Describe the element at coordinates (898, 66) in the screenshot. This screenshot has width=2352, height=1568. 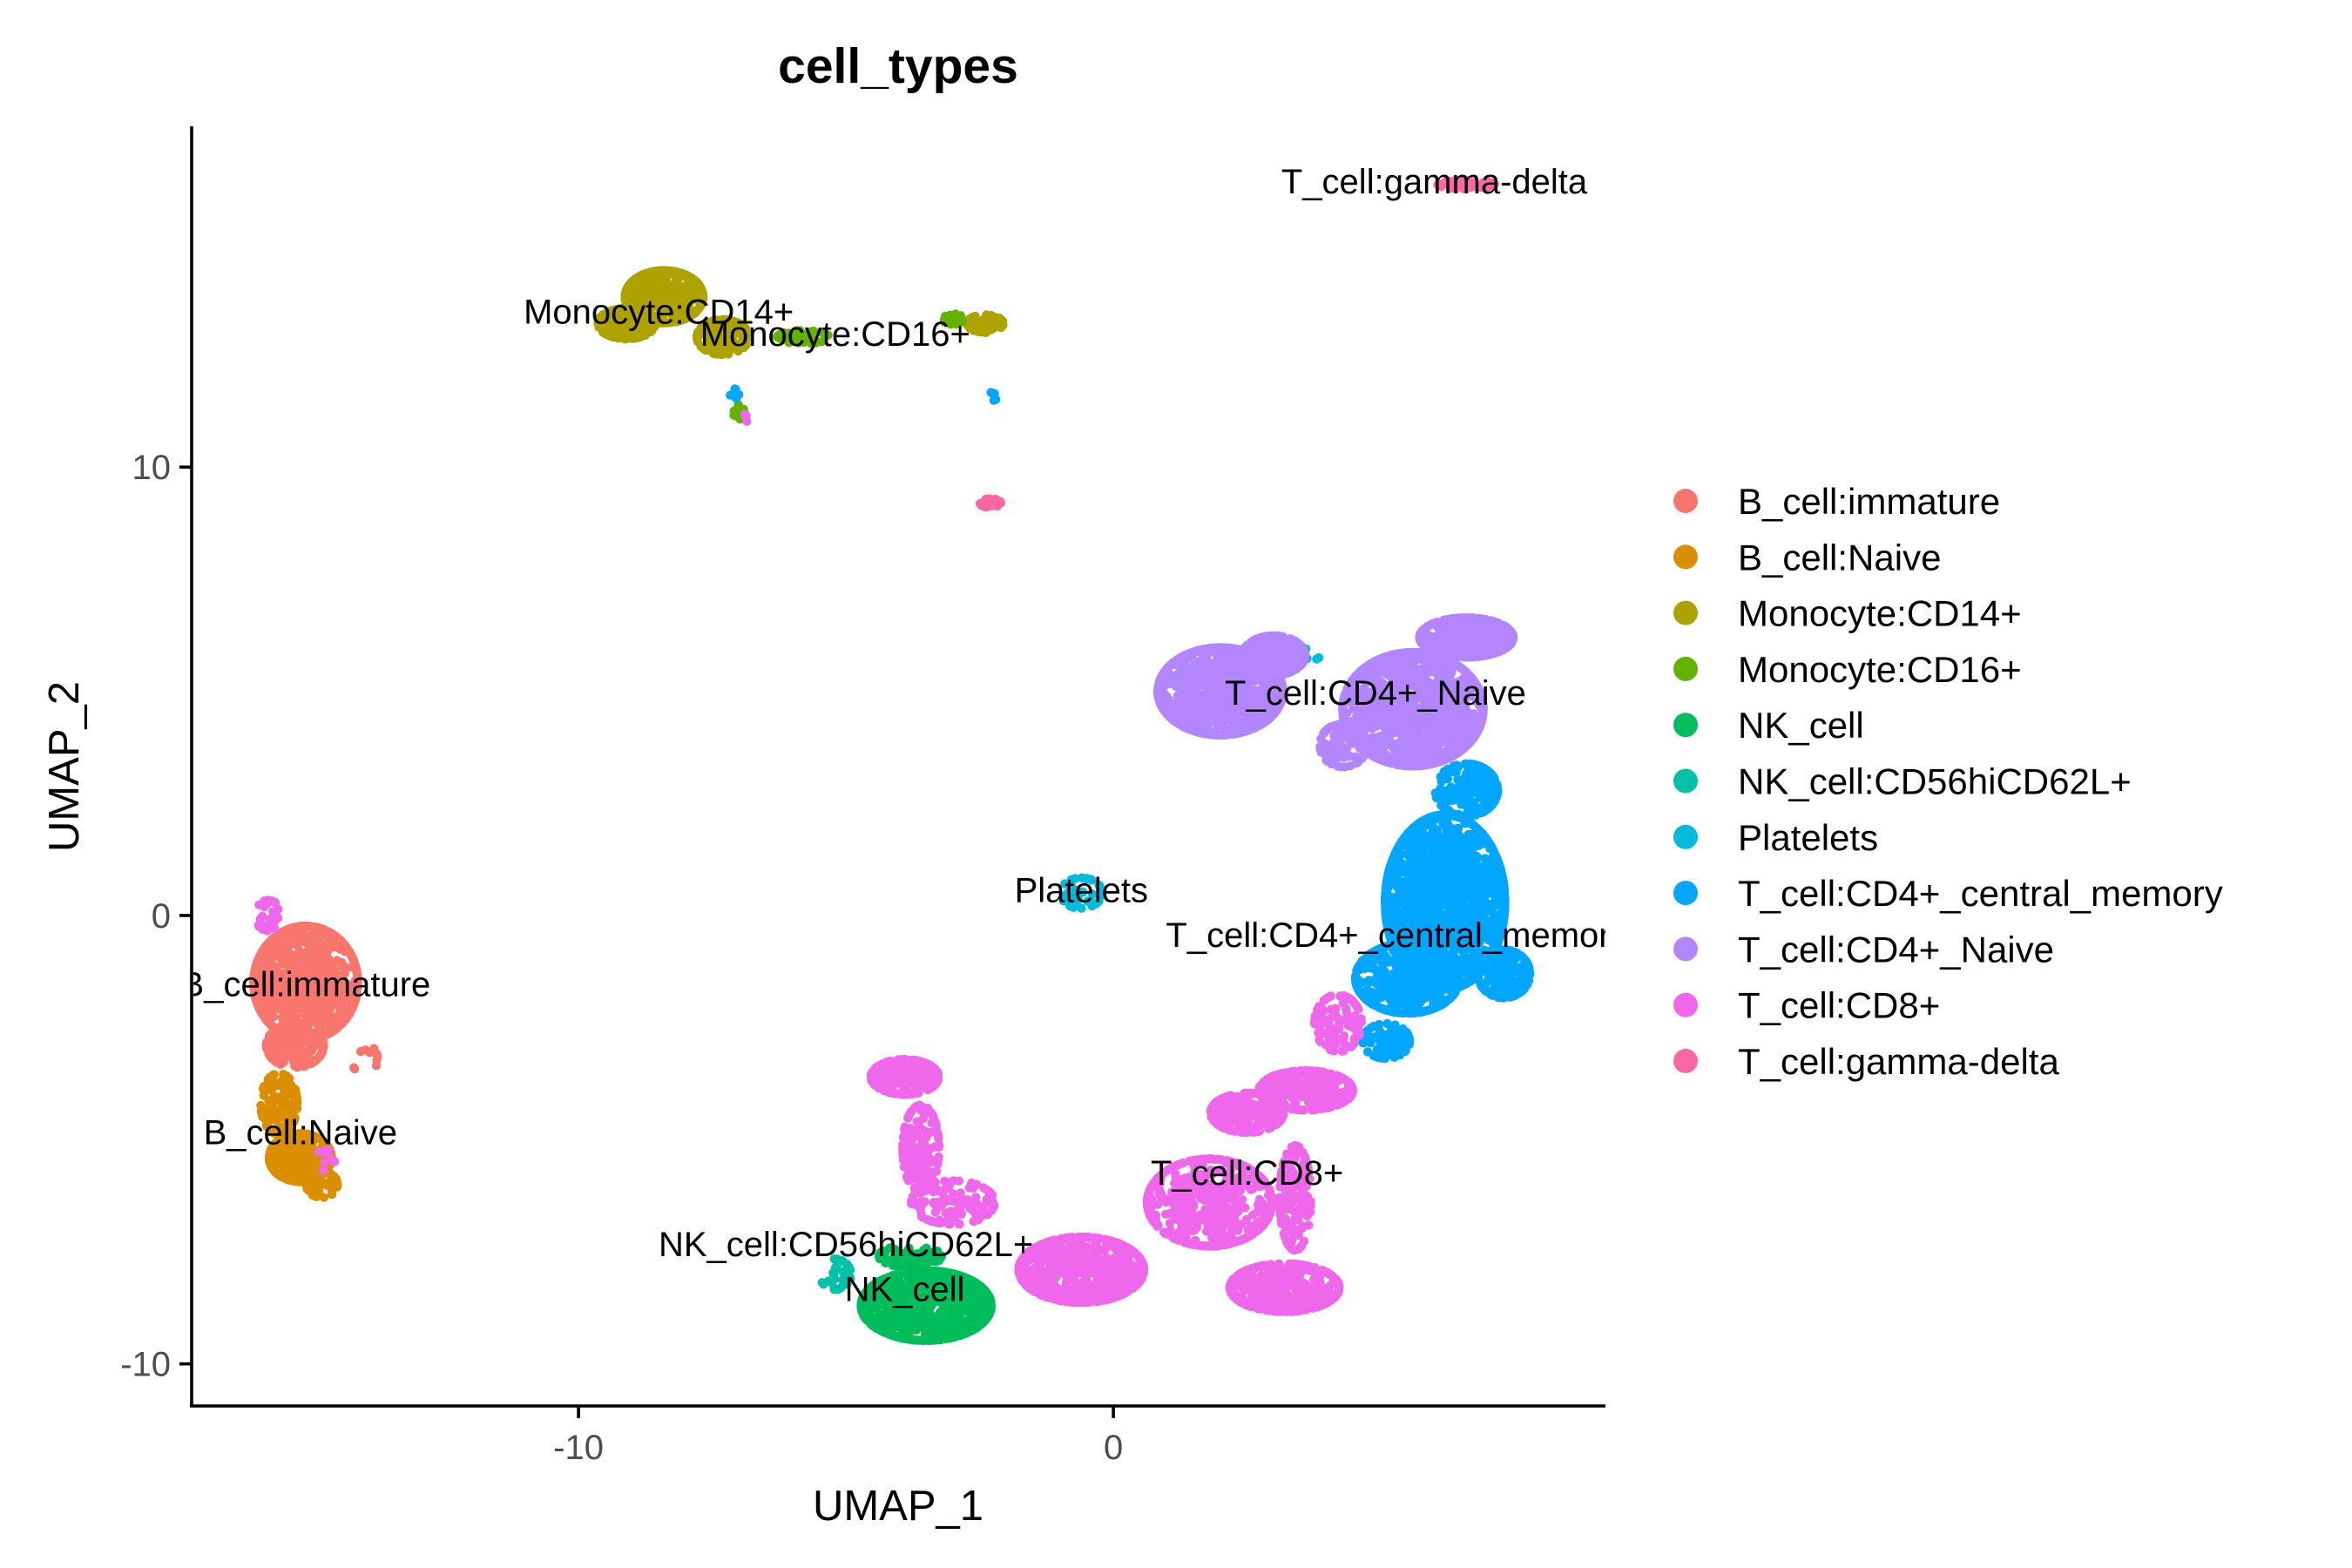
I see `chart-title: cell_types` at that location.